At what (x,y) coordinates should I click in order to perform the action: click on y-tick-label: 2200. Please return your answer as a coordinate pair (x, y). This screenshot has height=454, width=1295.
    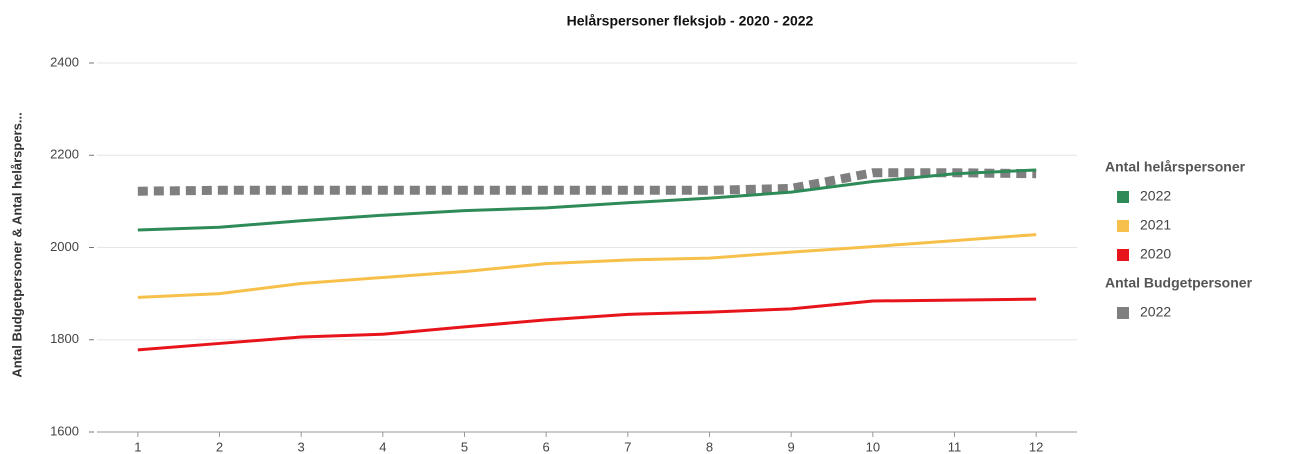
    Looking at the image, I should click on (64, 154).